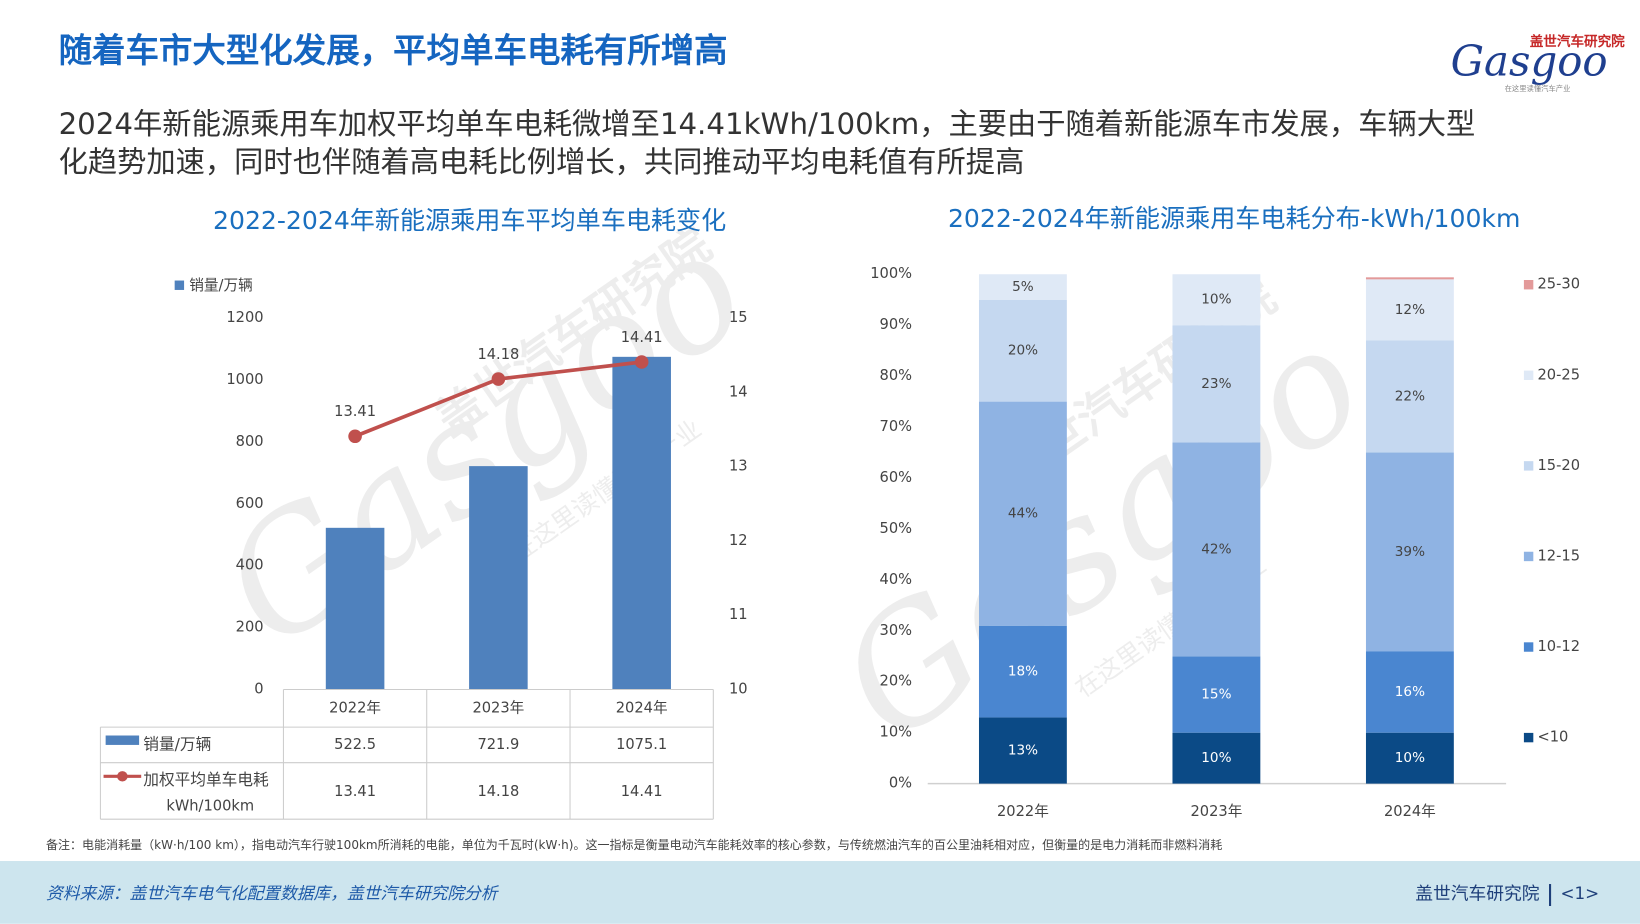 This screenshot has width=1640, height=924. I want to click on y-tick-label: 90%, so click(896, 324).